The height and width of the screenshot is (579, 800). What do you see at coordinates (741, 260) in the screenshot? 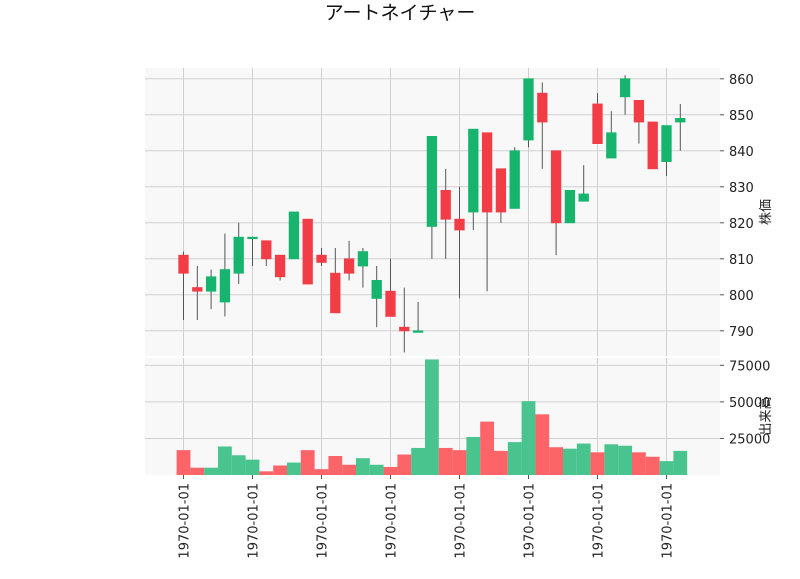
I see `price-tick-label: 810` at bounding box center [741, 260].